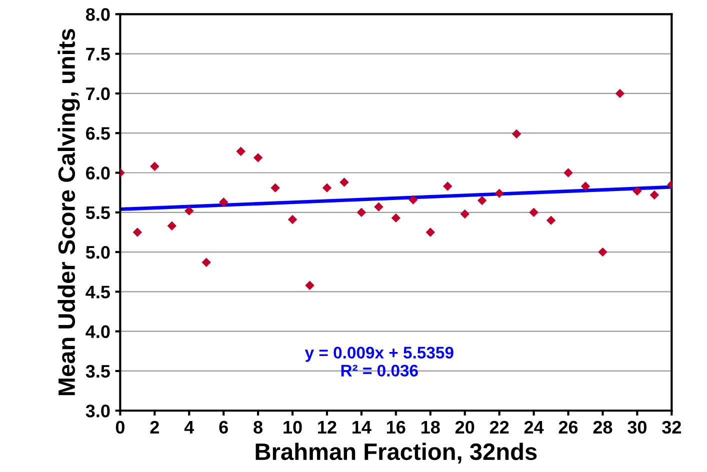 The height and width of the screenshot is (472, 707). What do you see at coordinates (568, 427) in the screenshot?
I see `x-tick-label: 26` at bounding box center [568, 427].